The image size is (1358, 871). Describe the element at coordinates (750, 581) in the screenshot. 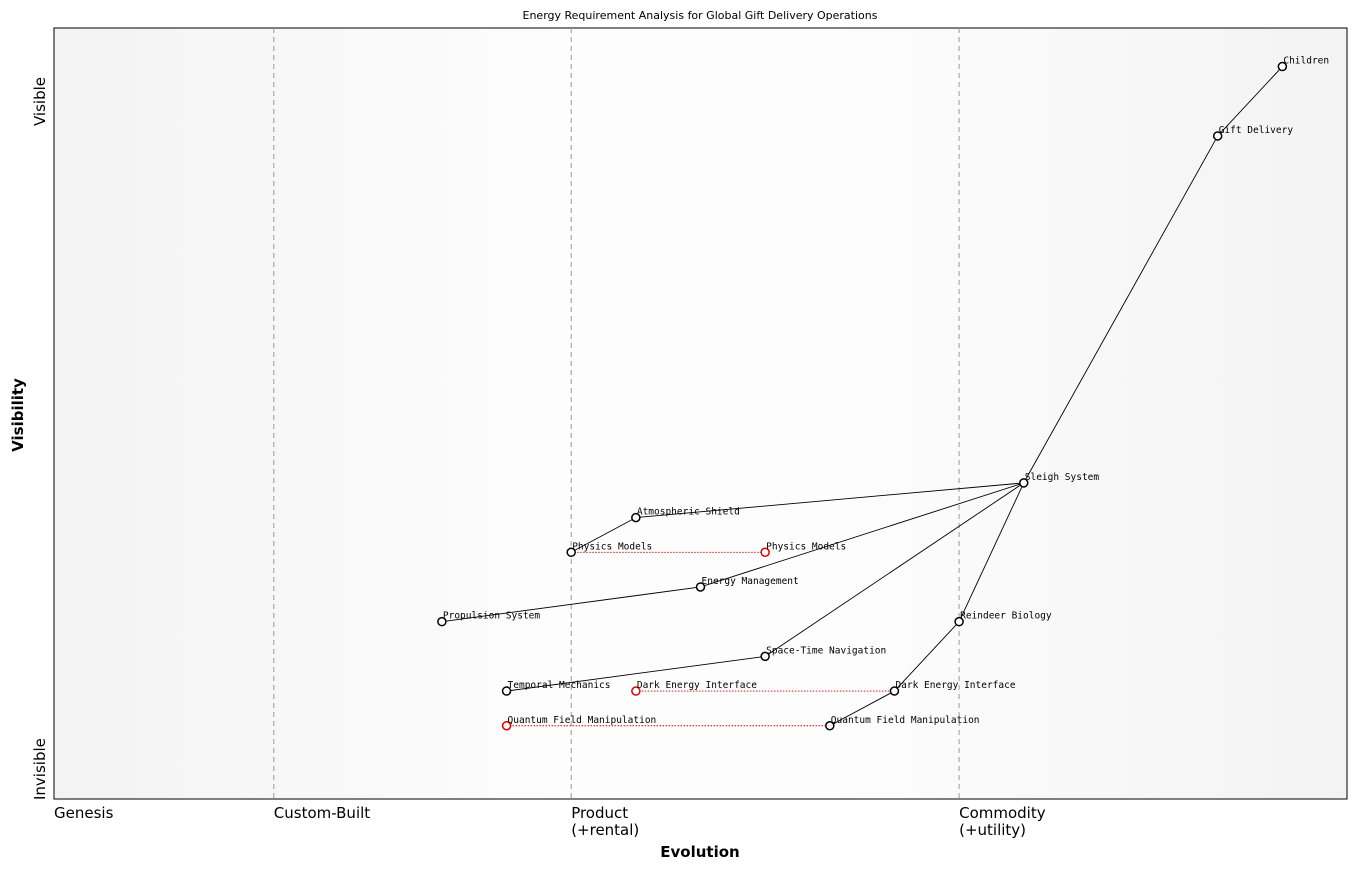

I see `component-label: Energy Management` at that location.